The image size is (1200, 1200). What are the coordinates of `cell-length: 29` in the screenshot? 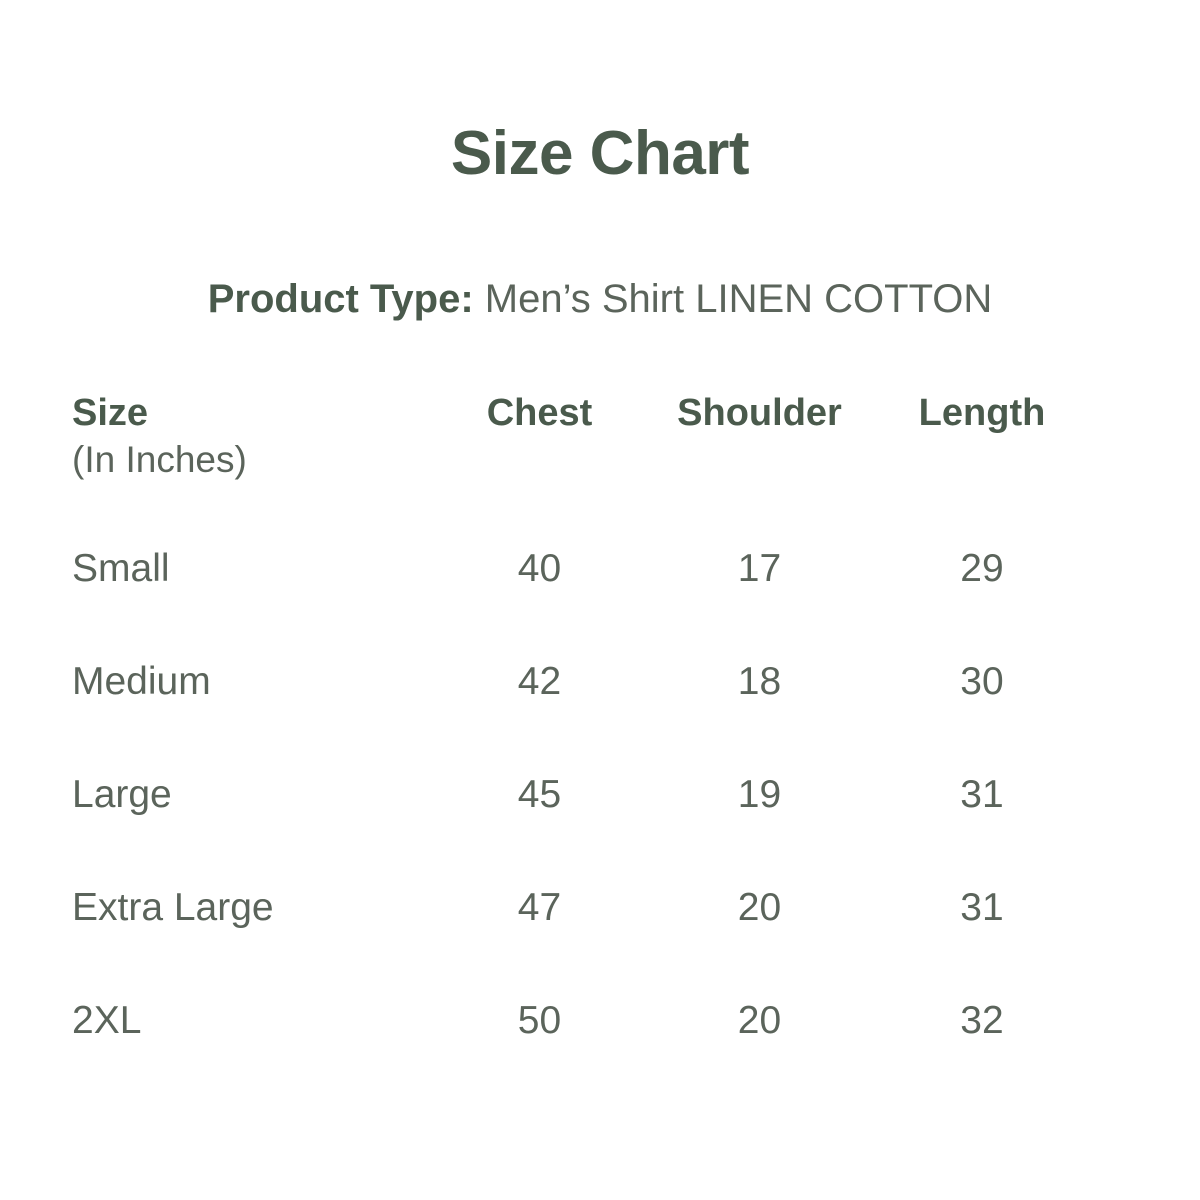 It's located at (982, 568).